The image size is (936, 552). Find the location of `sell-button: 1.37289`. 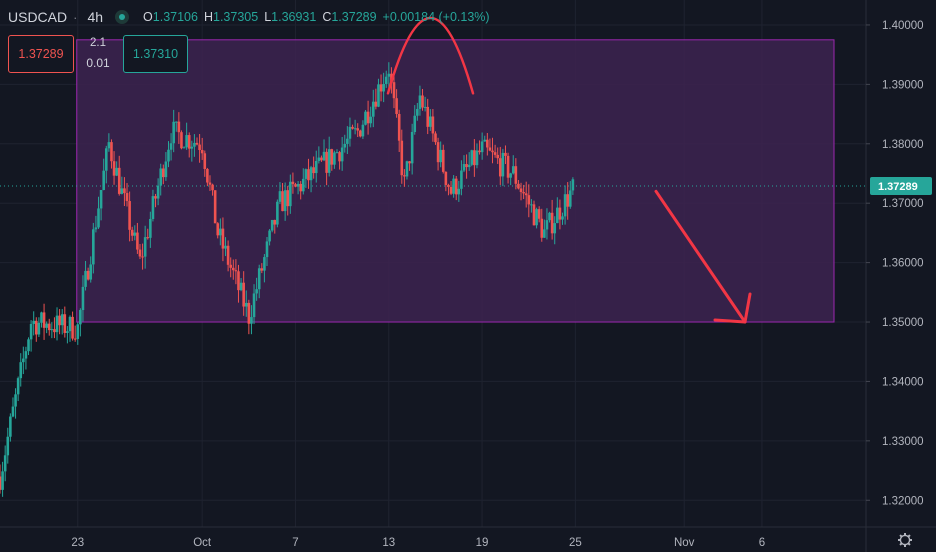

sell-button: 1.37289 is located at coordinates (41, 54).